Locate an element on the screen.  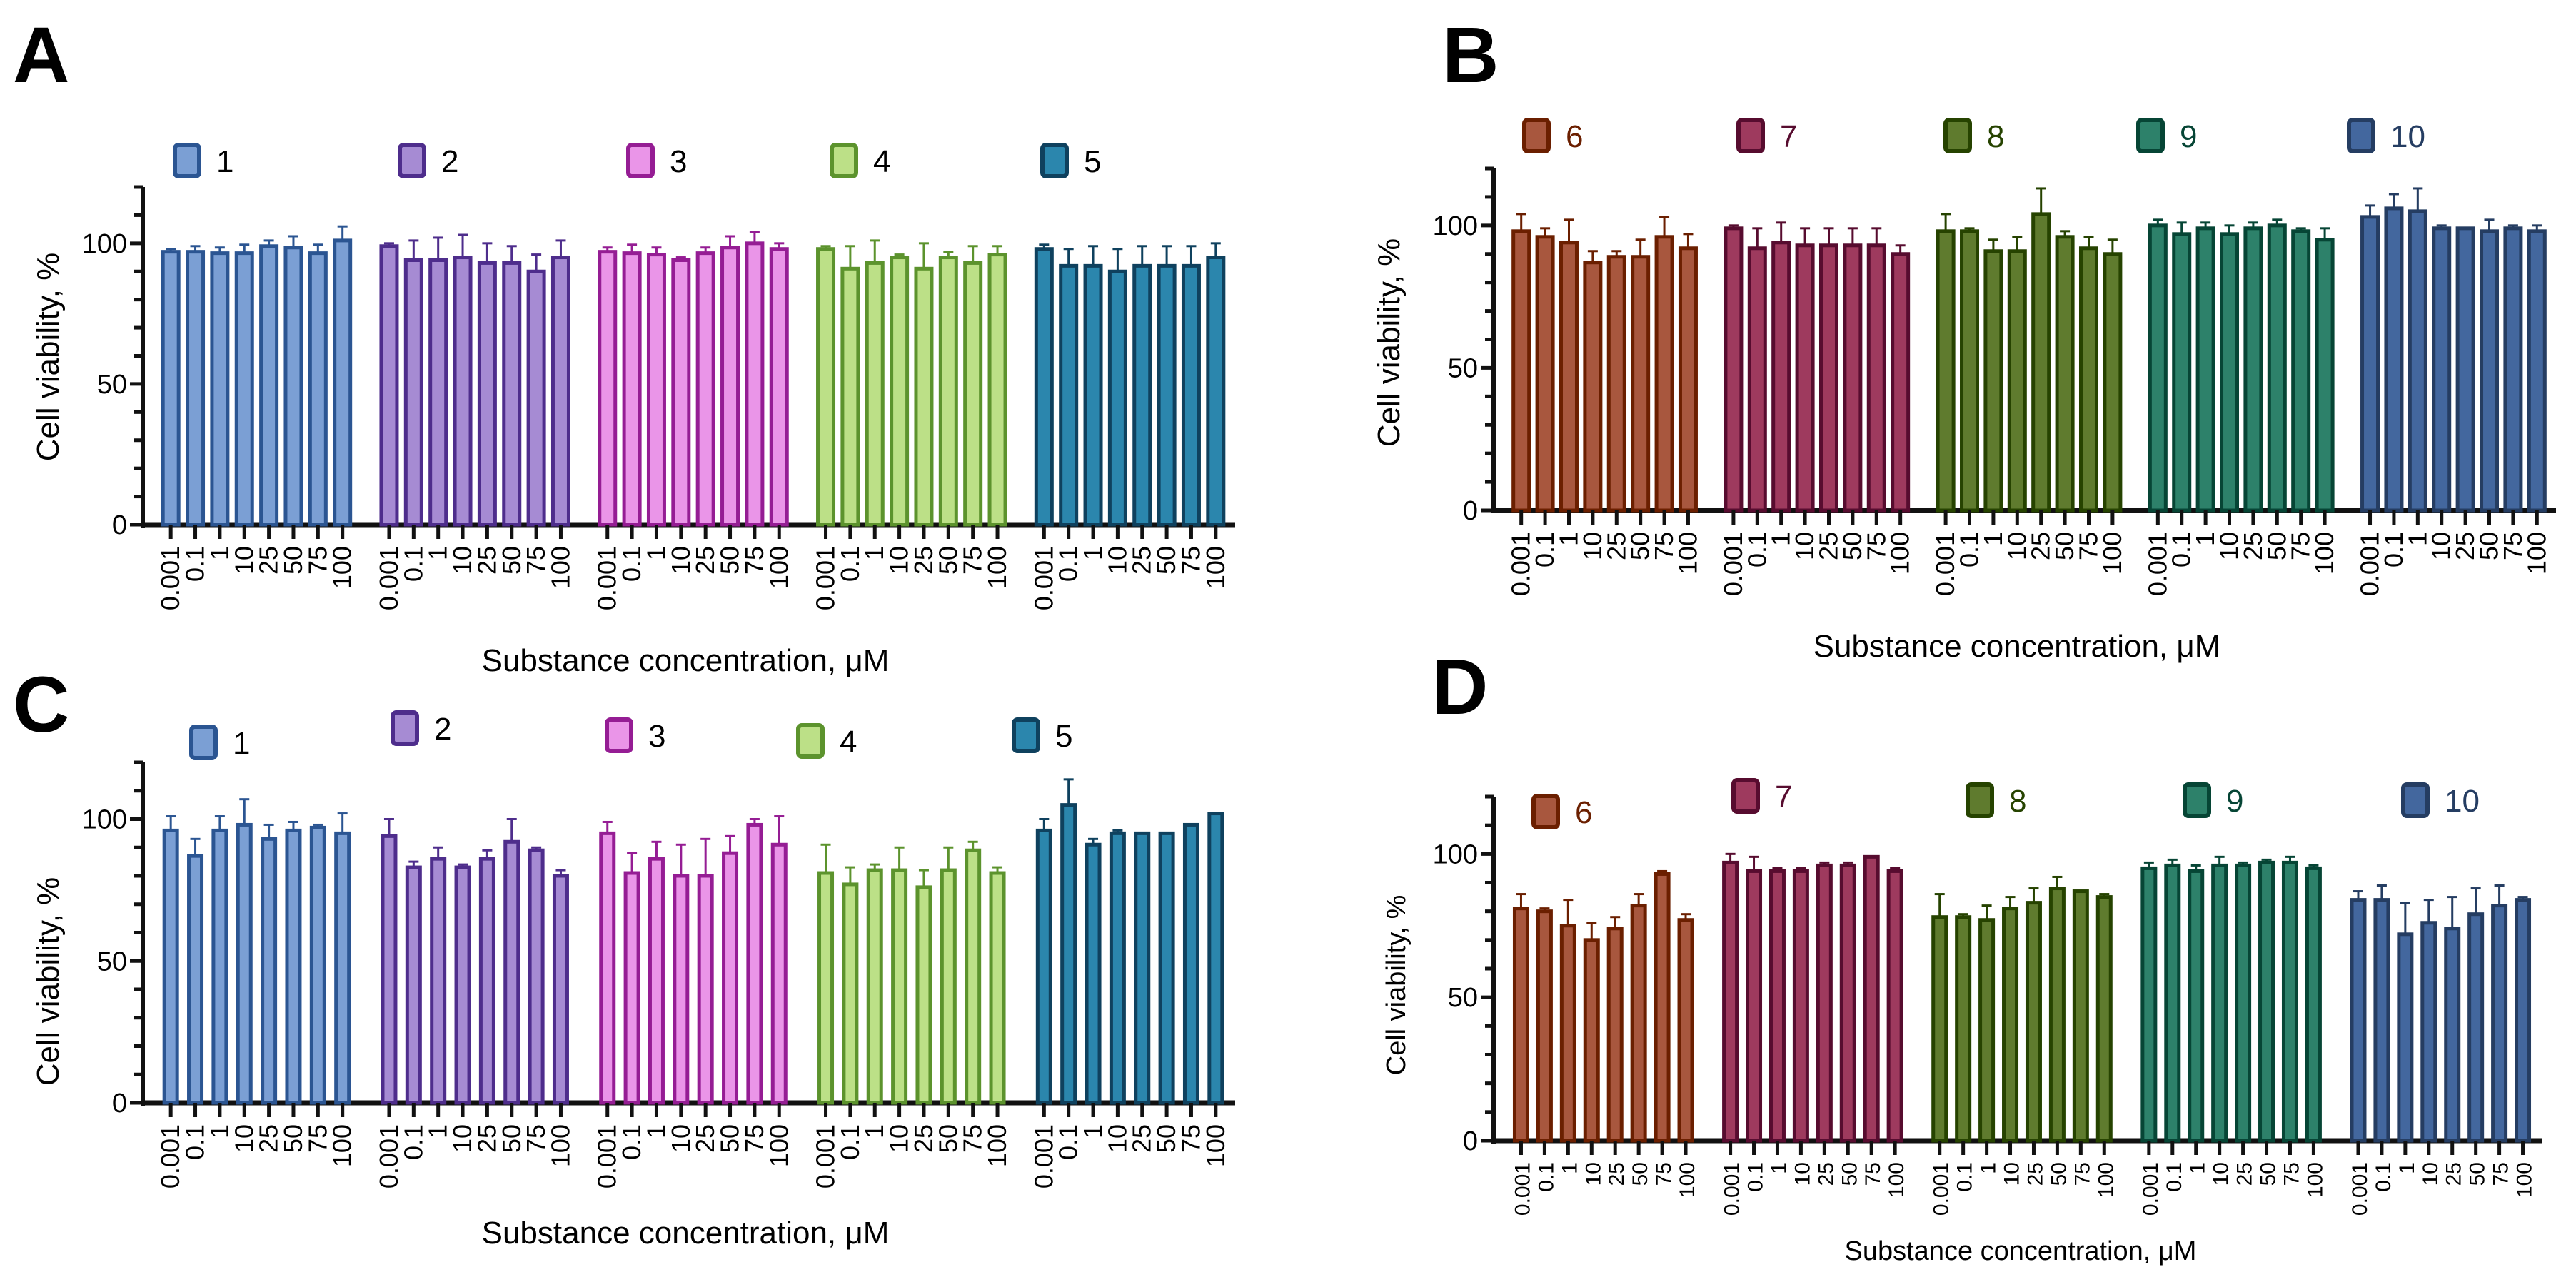
legend-item-10: 10 is located at coordinates (2386, 136).